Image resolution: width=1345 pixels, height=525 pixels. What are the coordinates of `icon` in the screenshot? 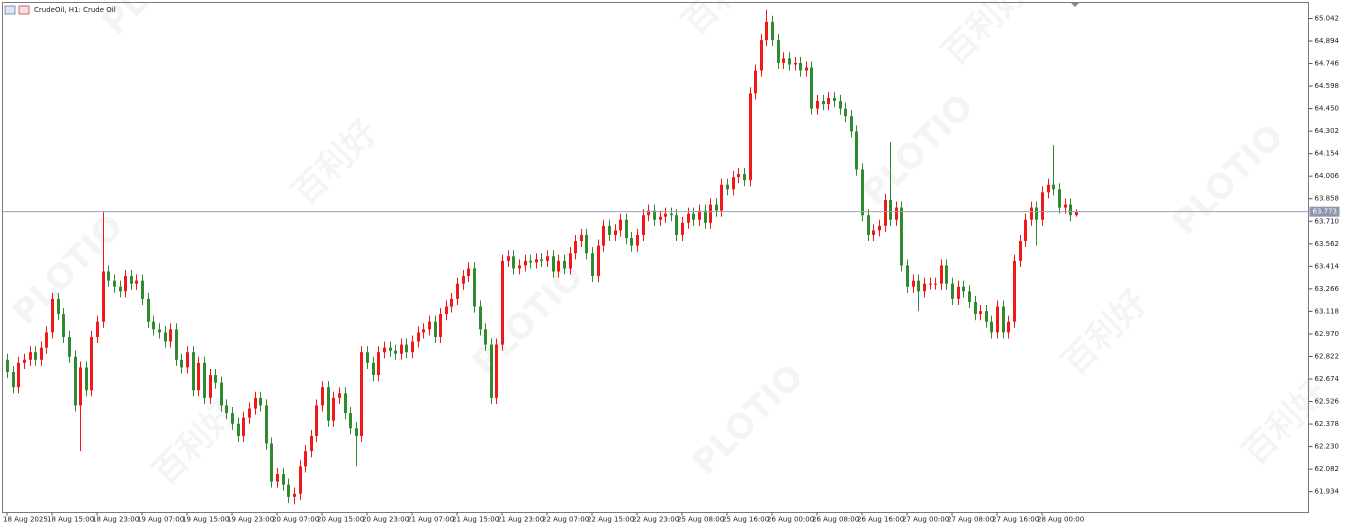 It's located at (24, 10).